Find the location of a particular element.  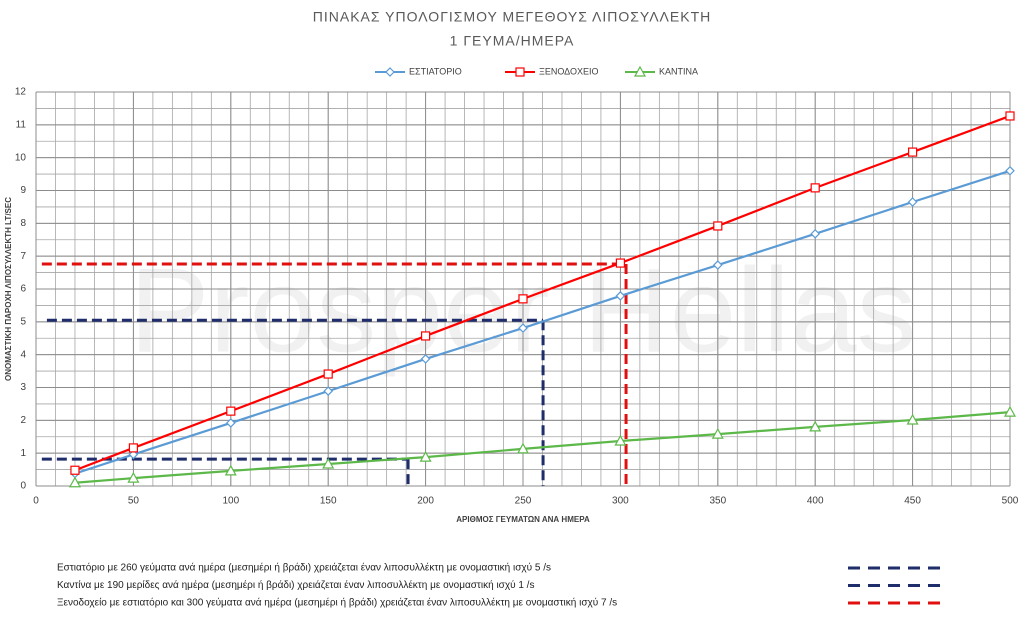

x-tick-label: 150 is located at coordinates (328, 501).